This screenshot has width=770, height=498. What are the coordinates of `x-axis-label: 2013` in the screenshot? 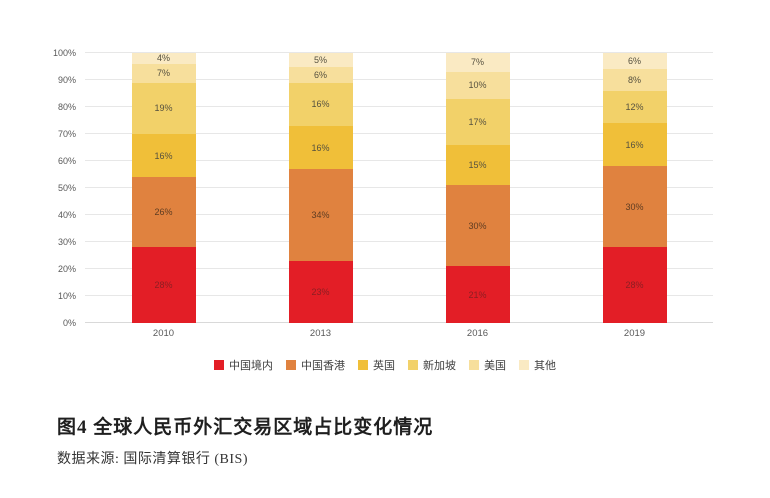 It's located at (320, 333).